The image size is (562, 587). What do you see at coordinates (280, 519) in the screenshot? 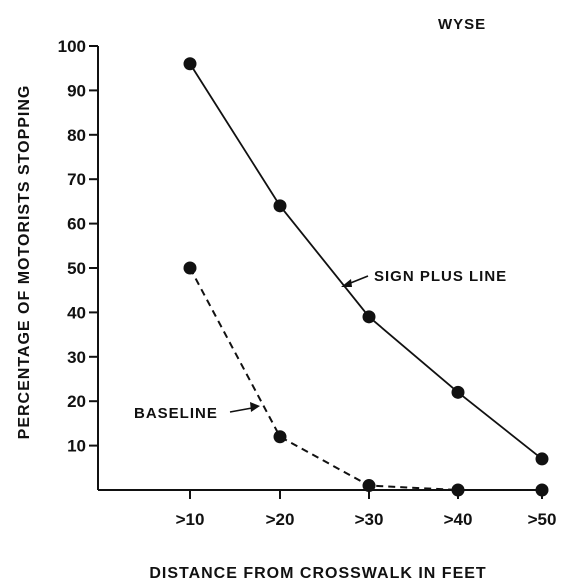
I see `x-tick-label: >20` at bounding box center [280, 519].